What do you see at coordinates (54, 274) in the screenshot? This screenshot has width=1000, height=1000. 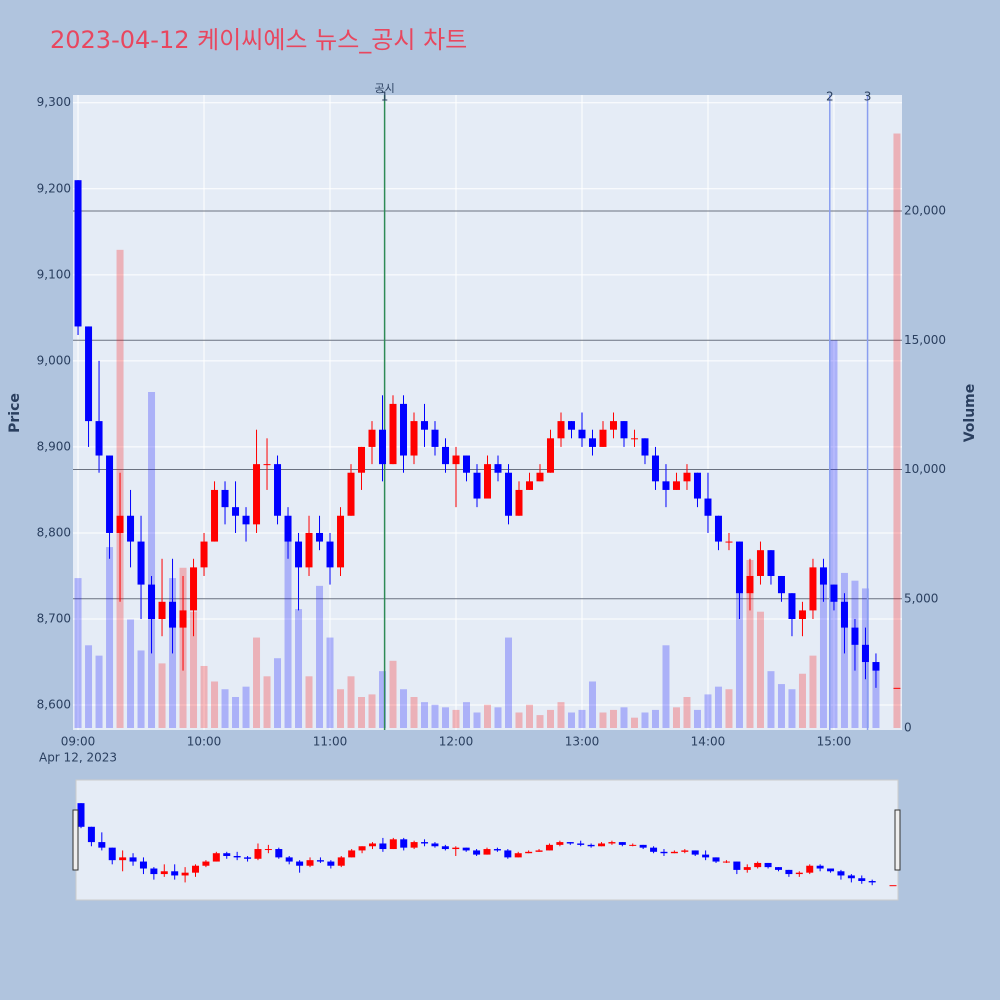 I see `y-tick-label: 9,100` at bounding box center [54, 274].